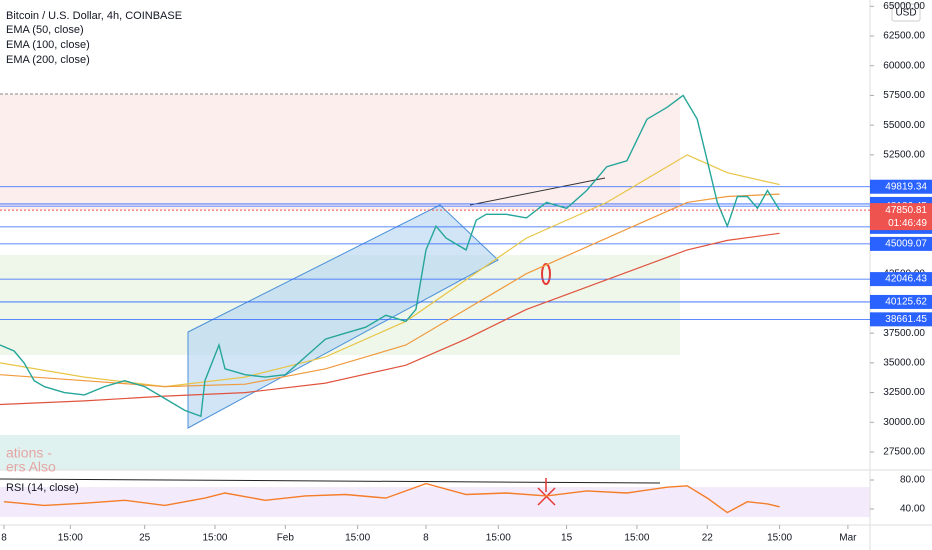 The width and height of the screenshot is (932, 550). What do you see at coordinates (708, 538) in the screenshot?
I see `x-tick-label: 22` at bounding box center [708, 538].